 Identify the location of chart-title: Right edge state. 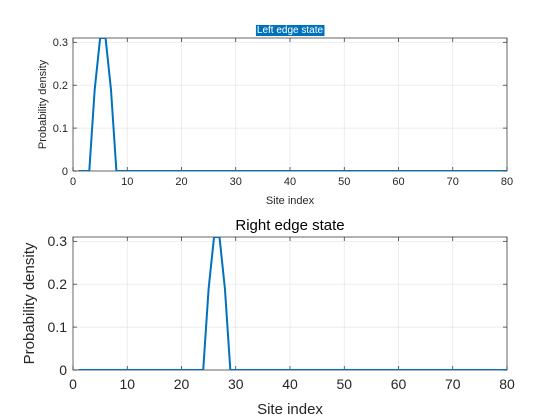
(289, 225).